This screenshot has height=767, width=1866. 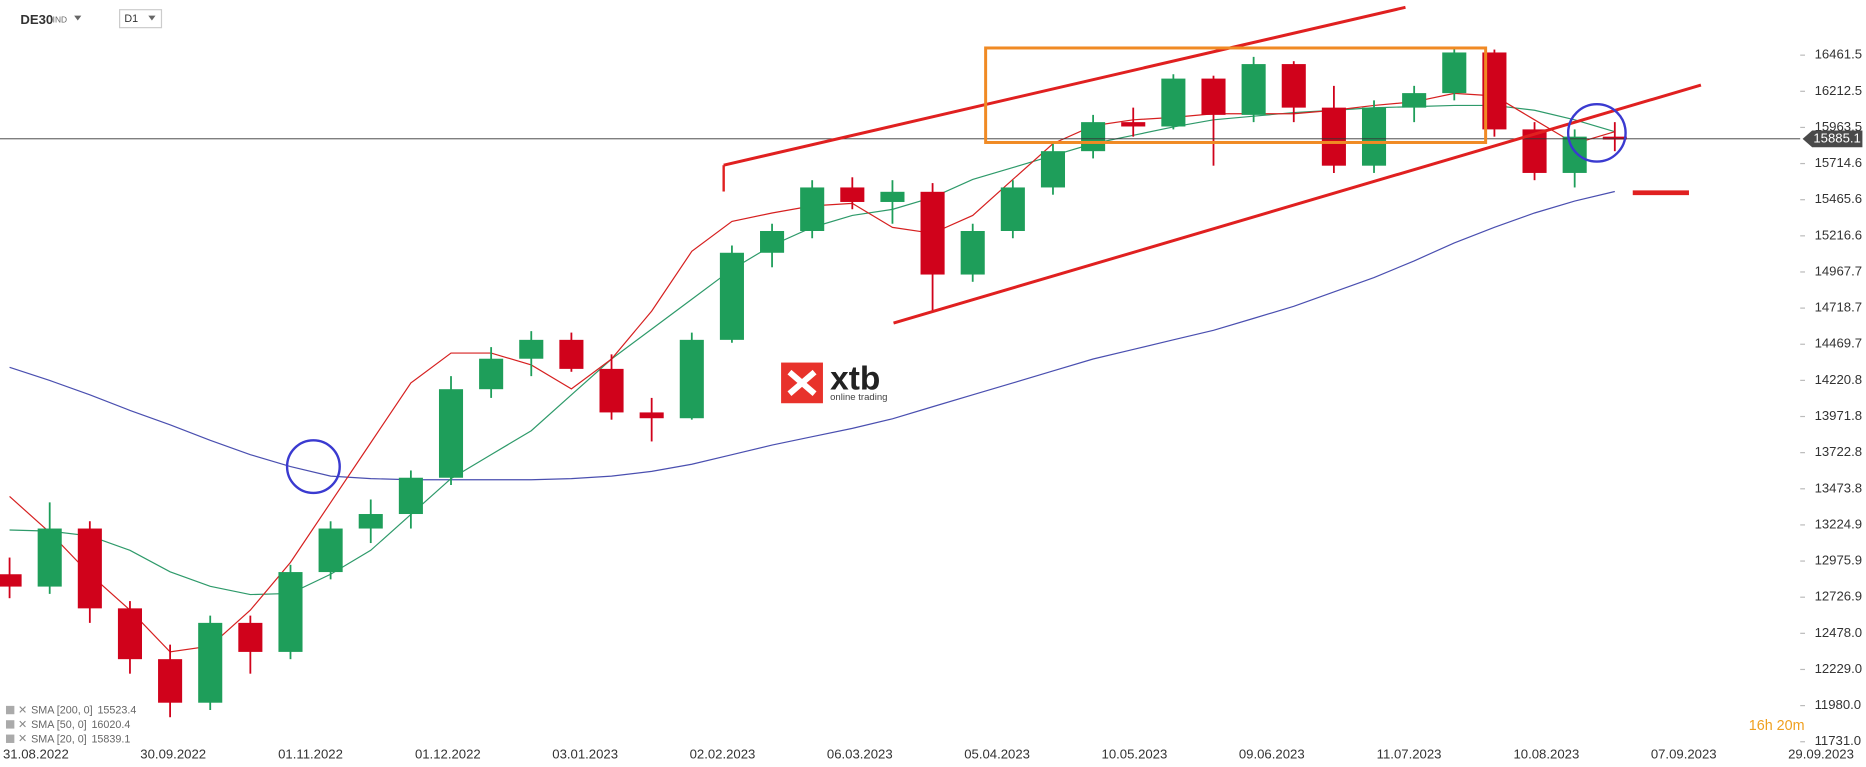 What do you see at coordinates (141, 19) in the screenshot?
I see `interval-box` at bounding box center [141, 19].